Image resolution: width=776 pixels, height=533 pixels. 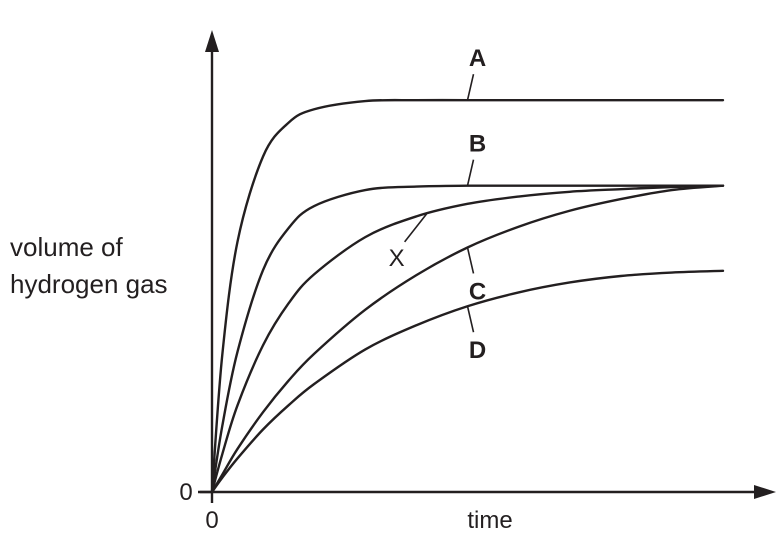 I want to click on curve-label-x-leader, so click(x=415, y=228).